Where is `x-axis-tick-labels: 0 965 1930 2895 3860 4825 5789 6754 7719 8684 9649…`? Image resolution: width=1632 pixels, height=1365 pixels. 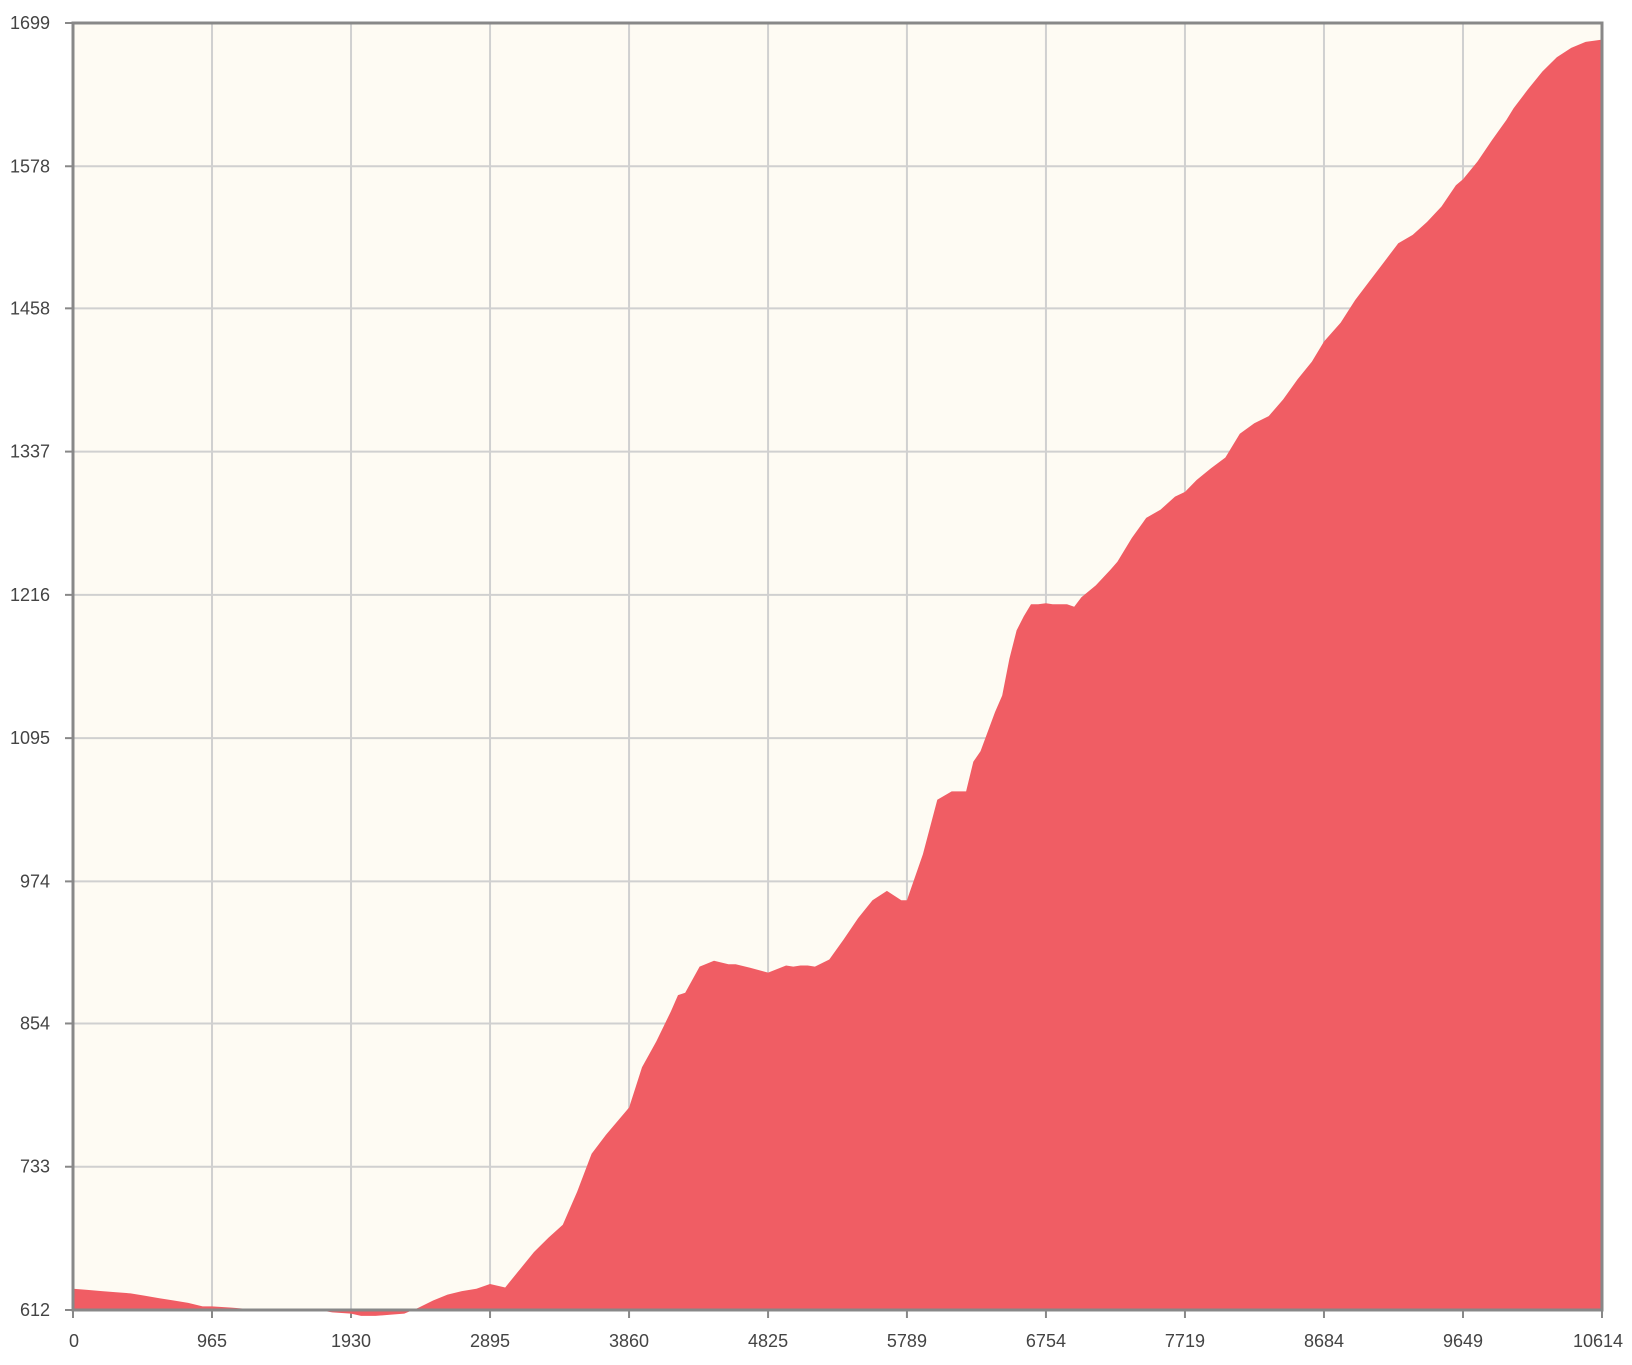 x-axis-tick-labels: 0 965 1930 2895 3860 4825 5789 6754 7719 8684 9649… is located at coordinates (846, 1341).